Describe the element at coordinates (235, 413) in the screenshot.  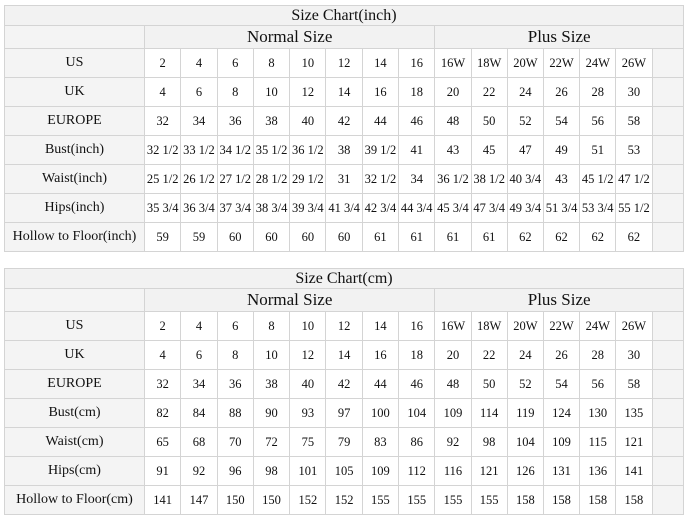
I see `size-cell: 88` at that location.